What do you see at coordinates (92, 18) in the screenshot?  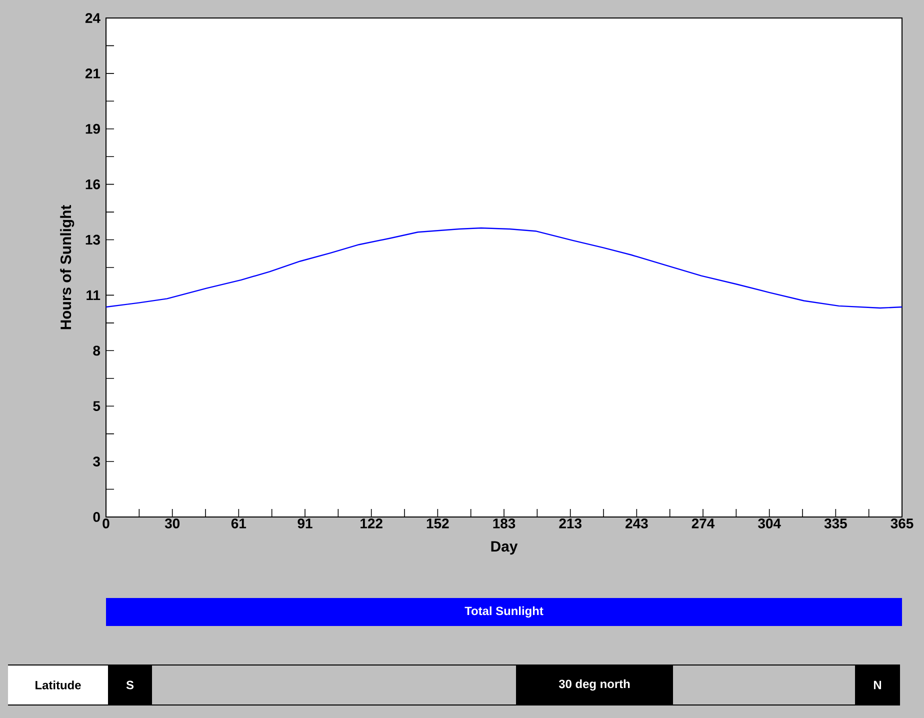 I see `y-tick-label: 24` at bounding box center [92, 18].